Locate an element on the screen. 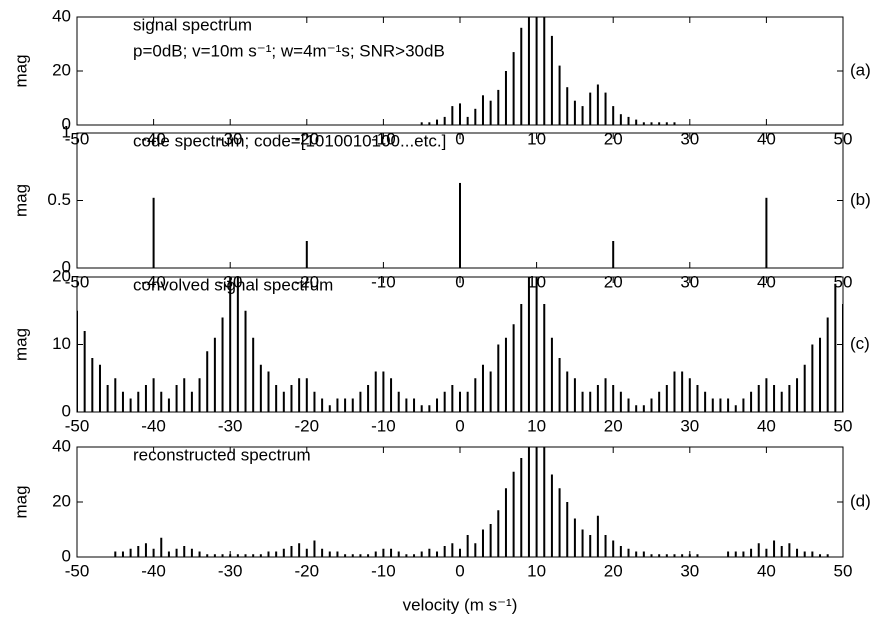 This screenshot has height=624, width=883. x-tick-label: 0 is located at coordinates (459, 570).